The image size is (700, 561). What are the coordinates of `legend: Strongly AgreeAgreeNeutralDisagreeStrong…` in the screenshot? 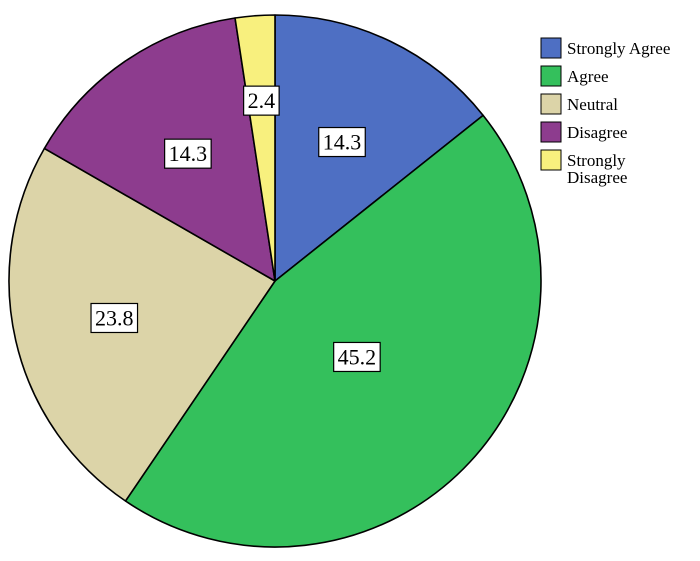 It's located at (605, 112).